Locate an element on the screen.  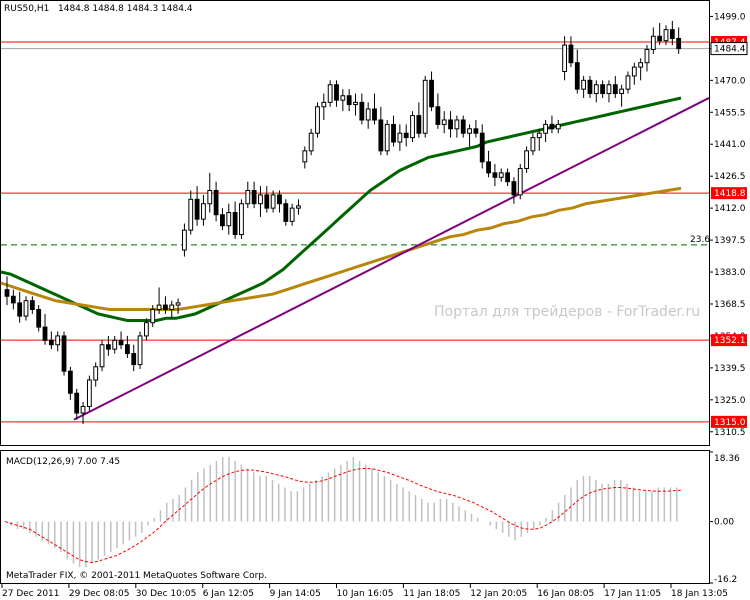
price-tick-label: 1397.5 is located at coordinates (730, 241).